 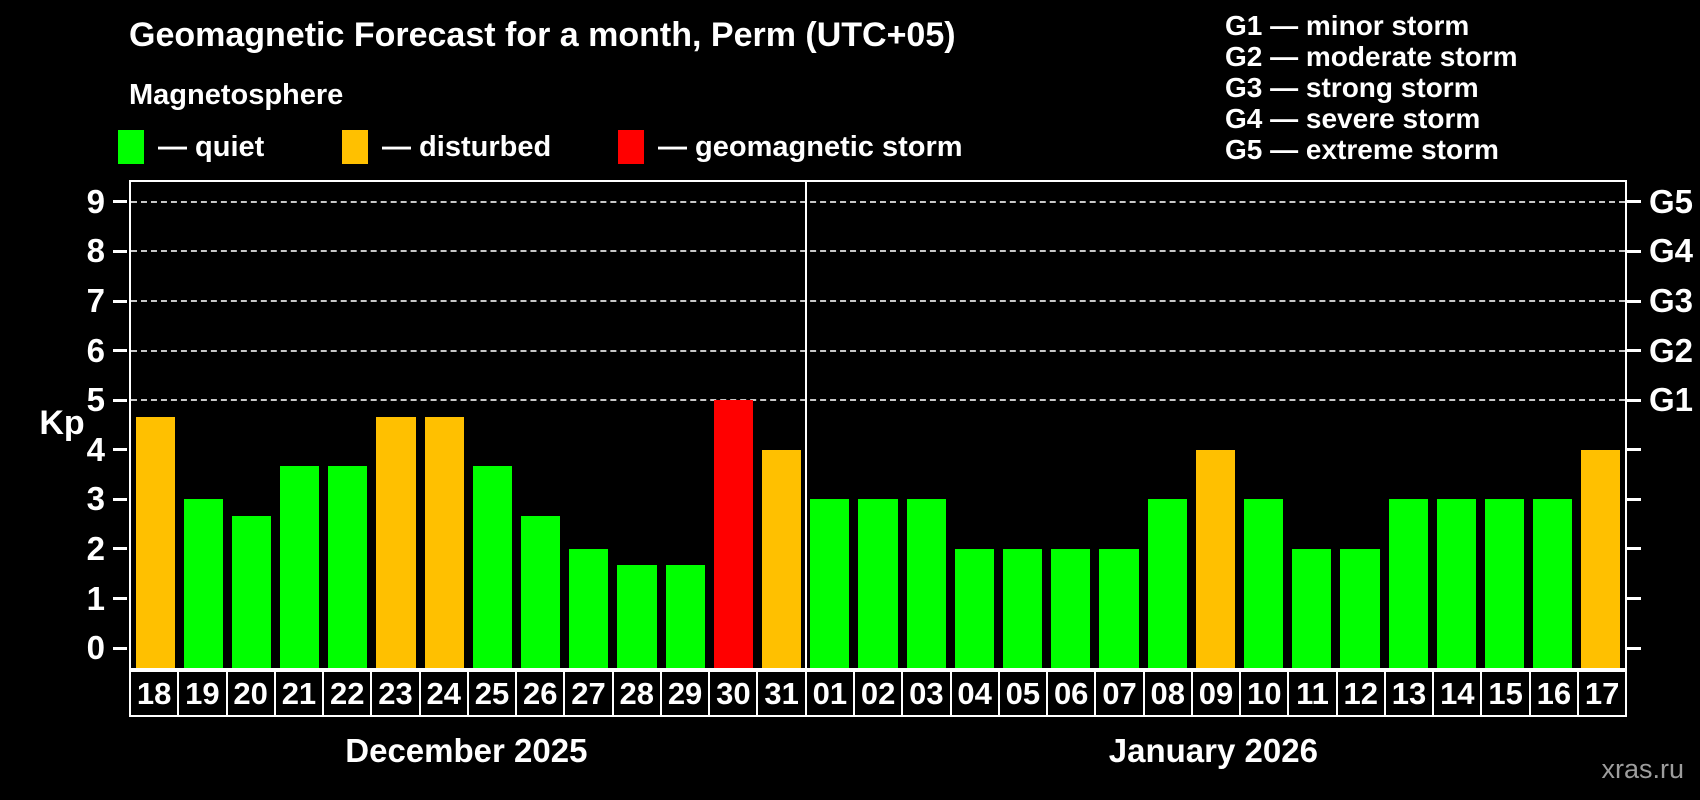 What do you see at coordinates (95, 499) in the screenshot?
I see `y-tick-label-3: 3` at bounding box center [95, 499].